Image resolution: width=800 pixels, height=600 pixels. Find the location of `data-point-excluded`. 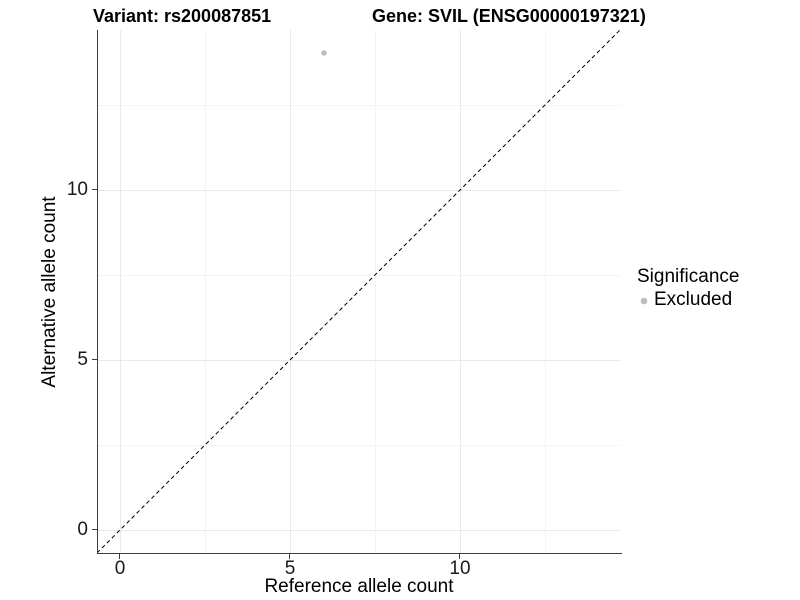

data-point-excluded is located at coordinates (324, 53).